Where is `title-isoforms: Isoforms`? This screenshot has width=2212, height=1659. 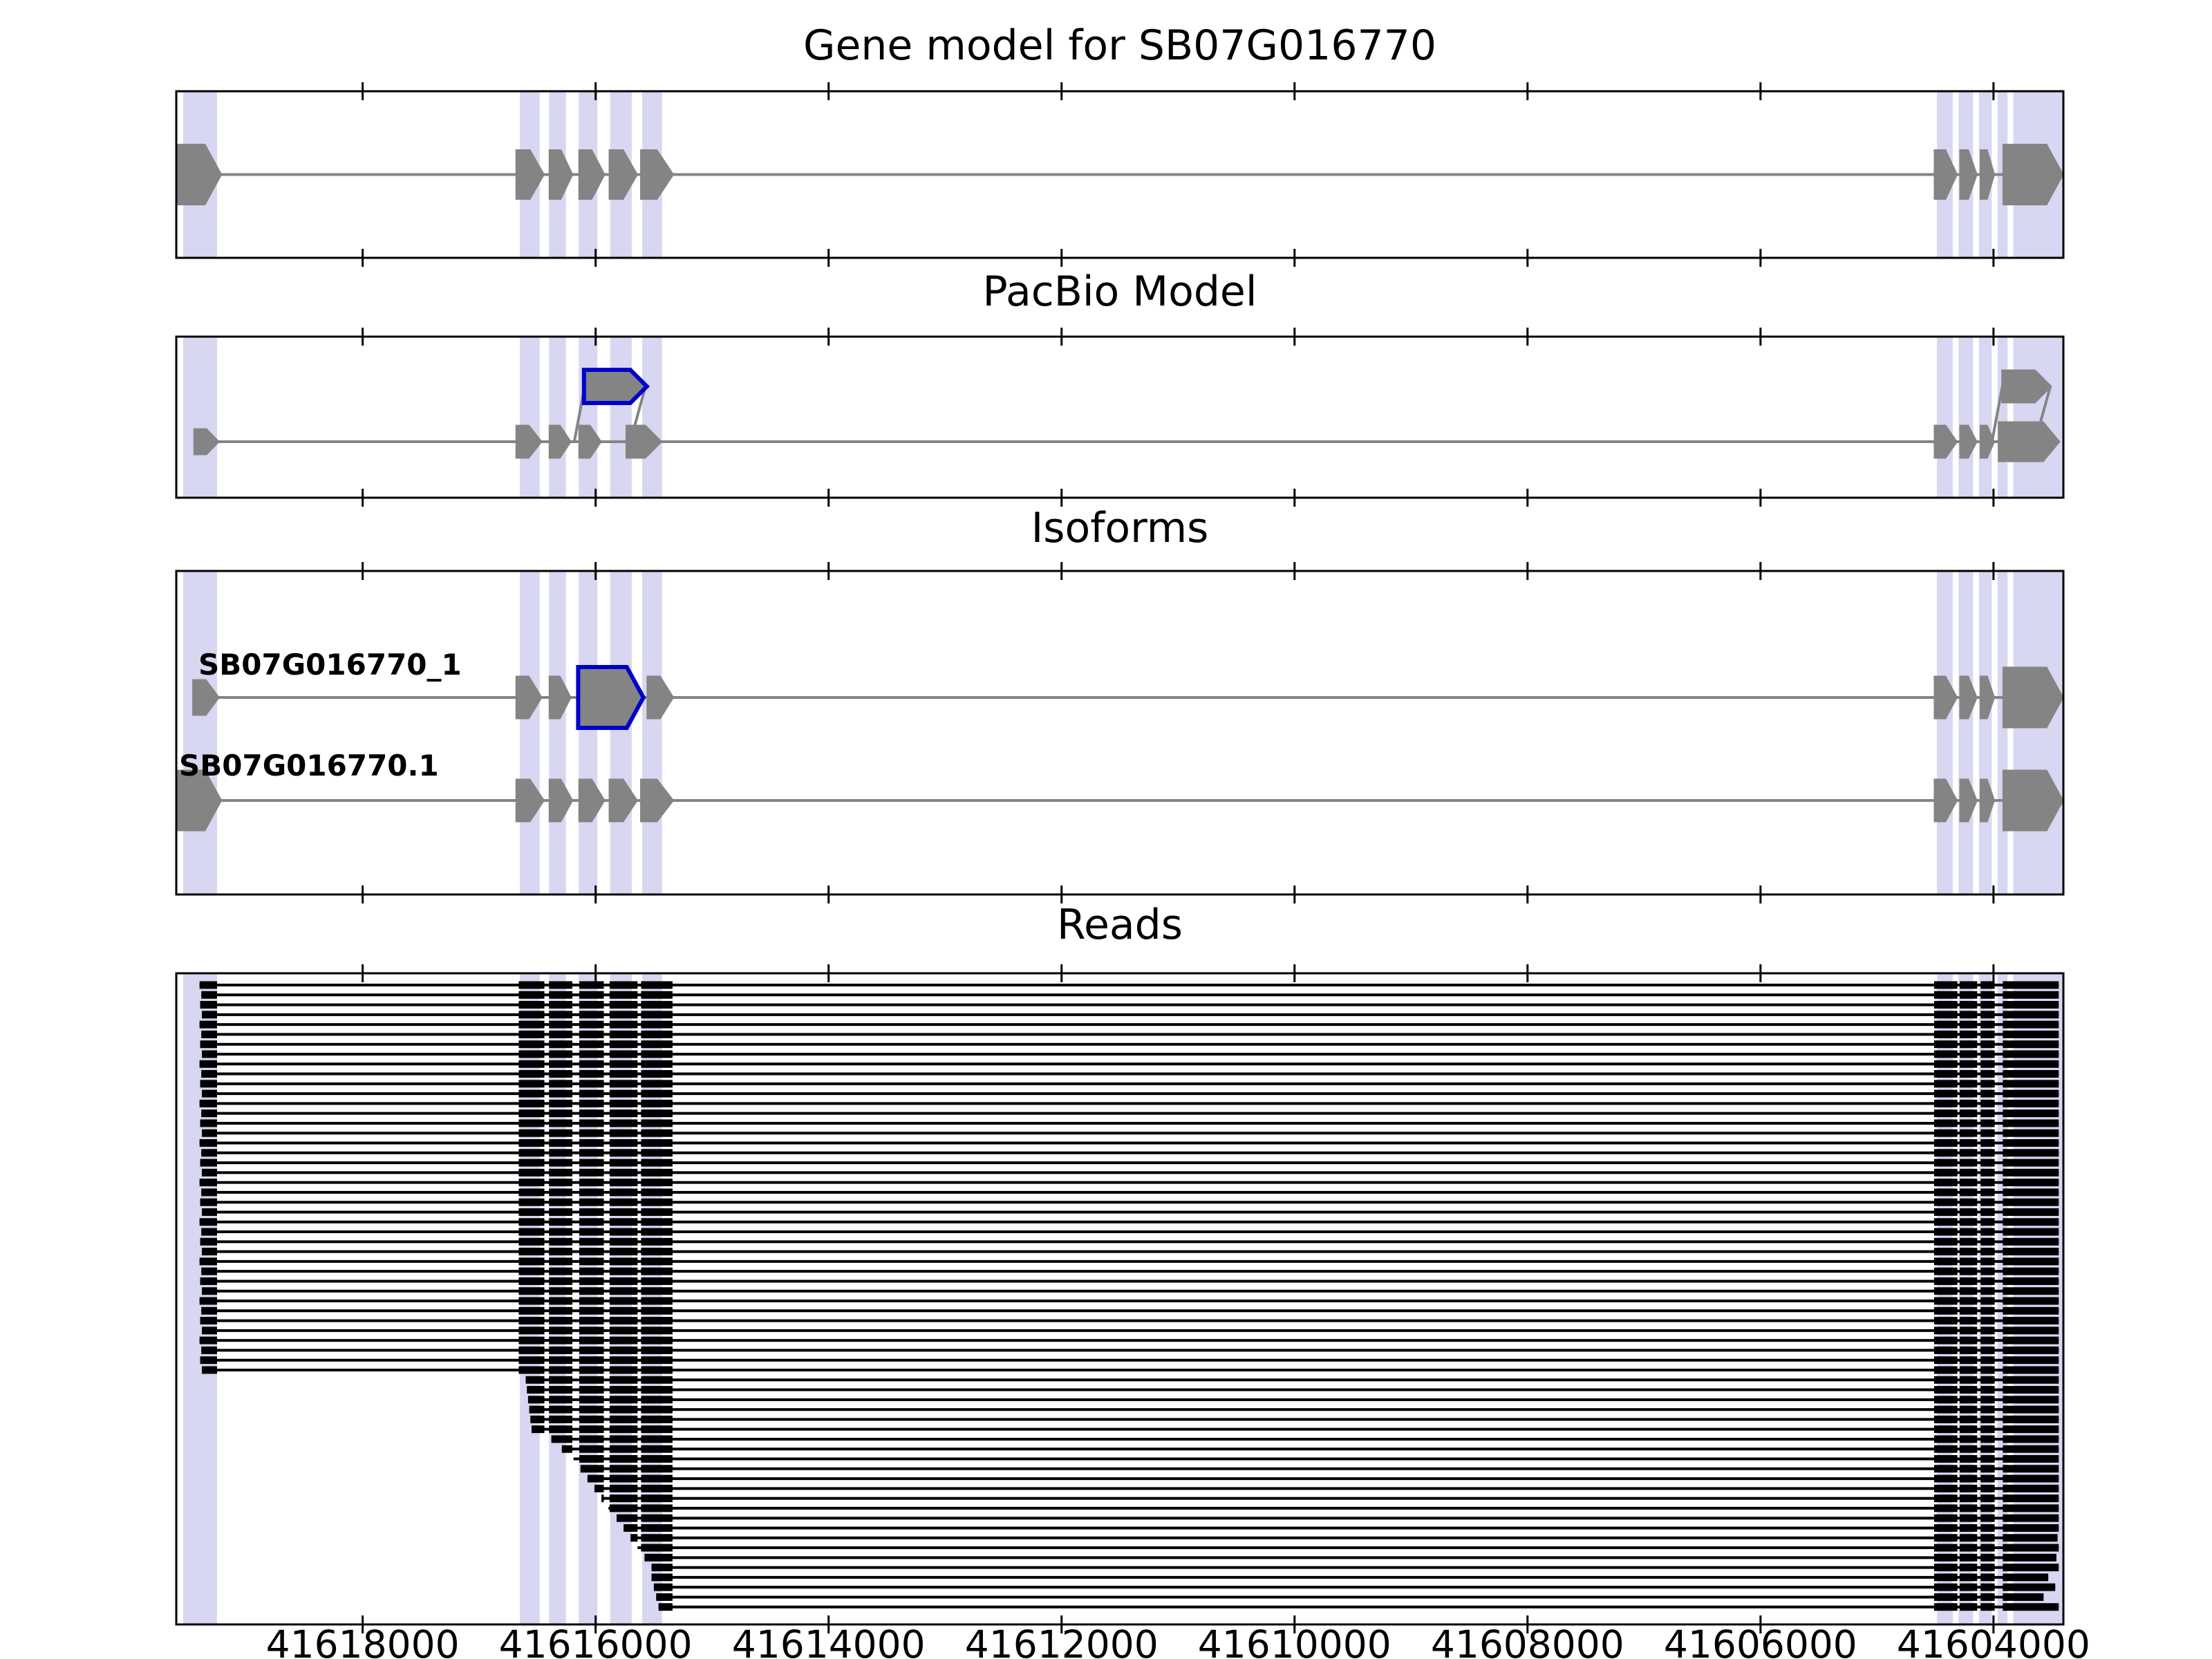 title-isoforms: Isoforms is located at coordinates (1120, 528).